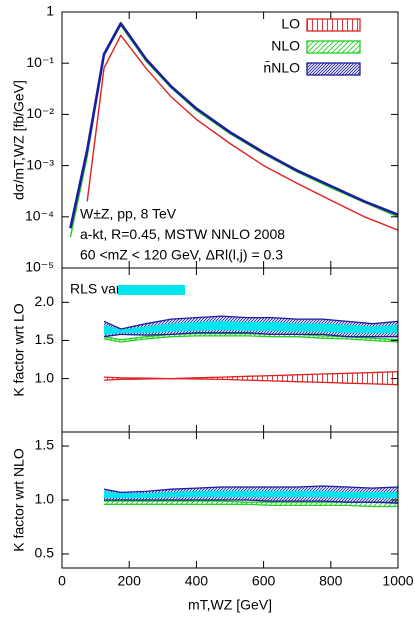 The width and height of the screenshot is (415, 618). I want to click on y-tick-label: 0.5, so click(45, 553).